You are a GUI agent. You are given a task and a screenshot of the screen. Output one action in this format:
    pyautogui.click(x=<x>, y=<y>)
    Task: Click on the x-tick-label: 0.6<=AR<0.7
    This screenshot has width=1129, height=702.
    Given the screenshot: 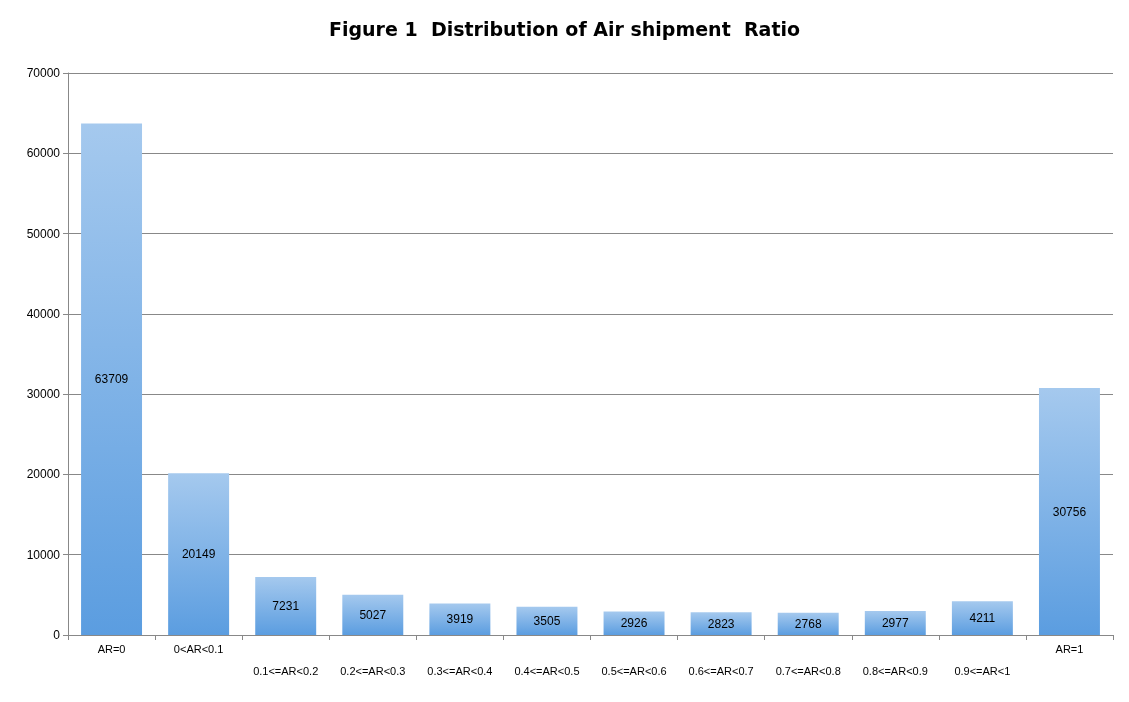 What is the action you would take?
    pyautogui.click(x=721, y=670)
    